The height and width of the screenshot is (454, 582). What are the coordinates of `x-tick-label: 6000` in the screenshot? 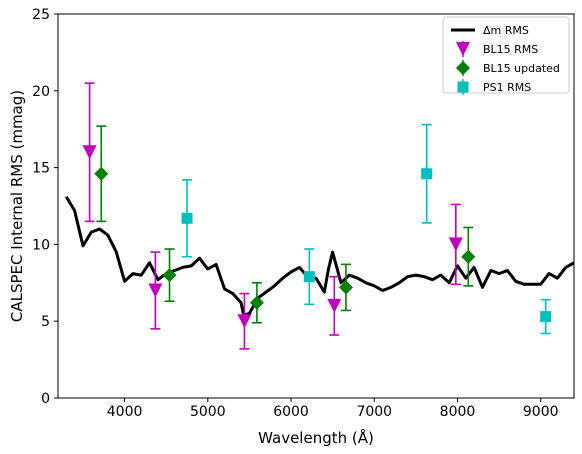 It's located at (291, 412).